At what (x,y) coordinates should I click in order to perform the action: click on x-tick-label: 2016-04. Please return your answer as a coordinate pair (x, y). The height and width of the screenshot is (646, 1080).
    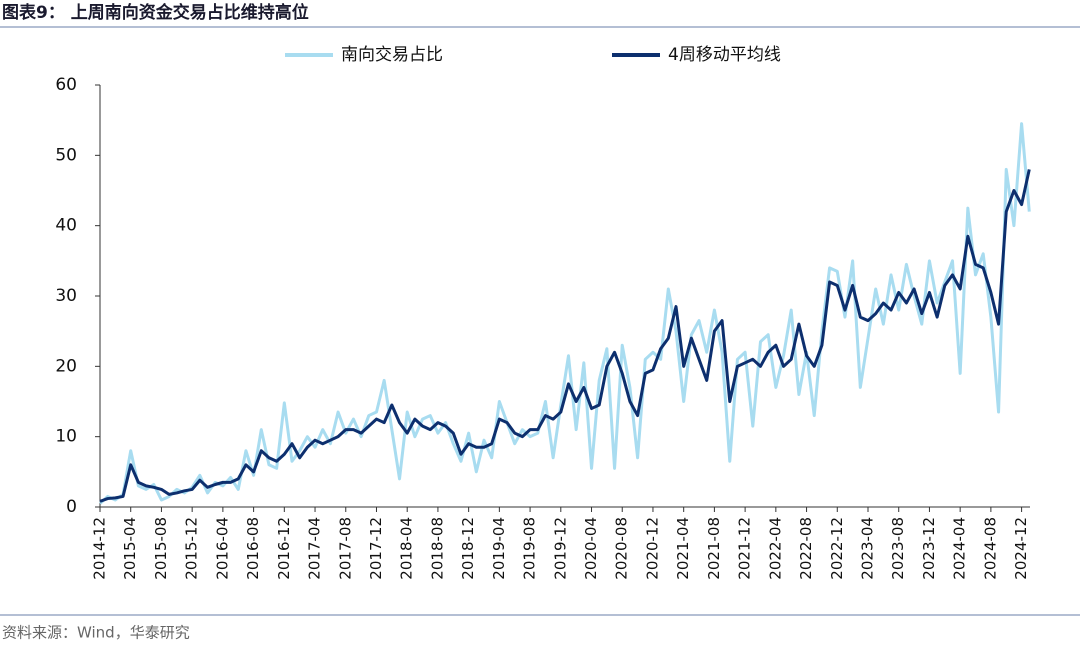
    Looking at the image, I should click on (222, 548).